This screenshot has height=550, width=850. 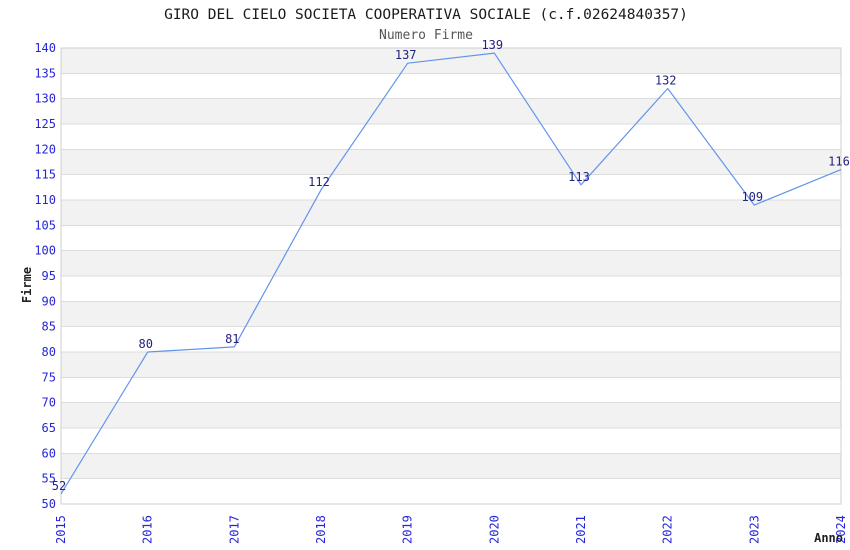 I want to click on x-tick-label: 2017, so click(x=234, y=529).